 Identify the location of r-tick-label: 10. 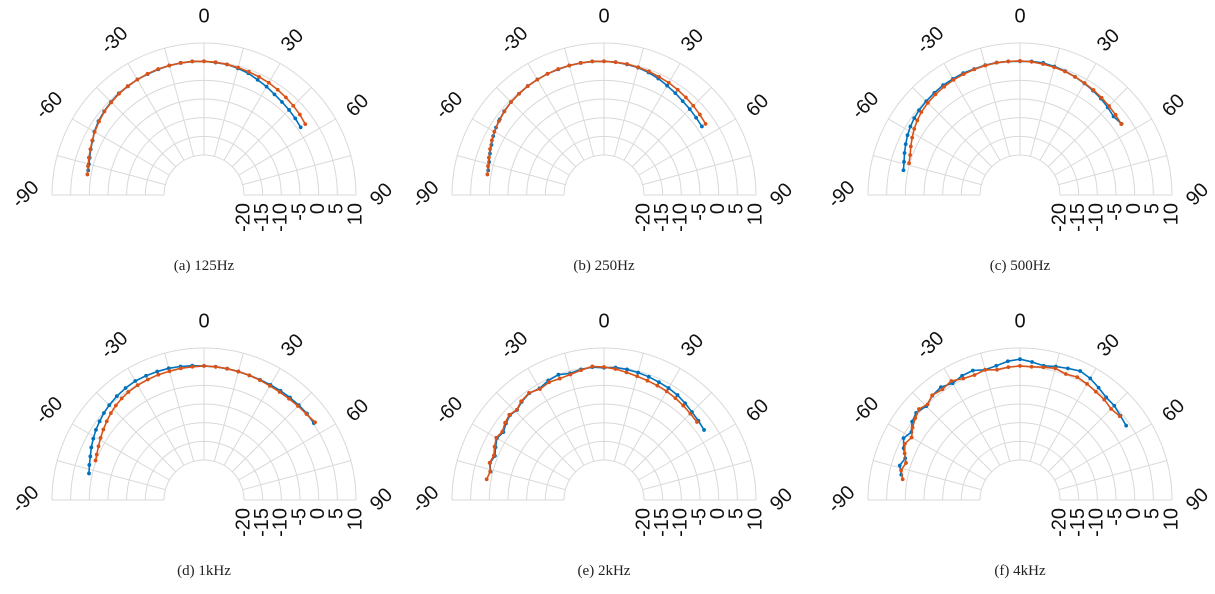
(755, 214).